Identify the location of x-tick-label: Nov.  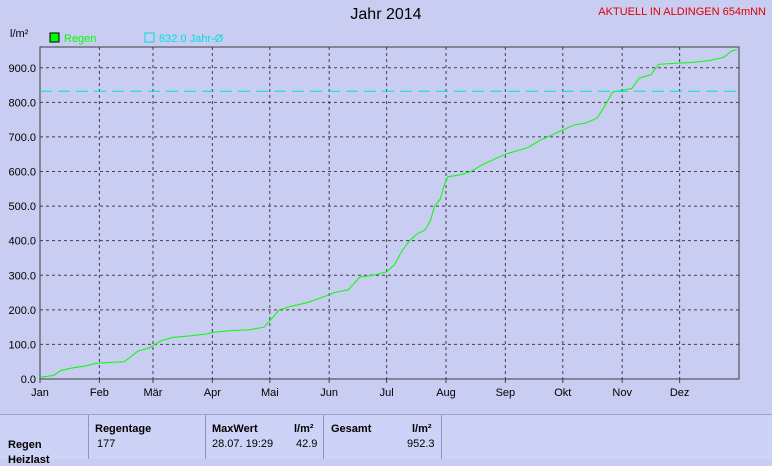
(622, 393).